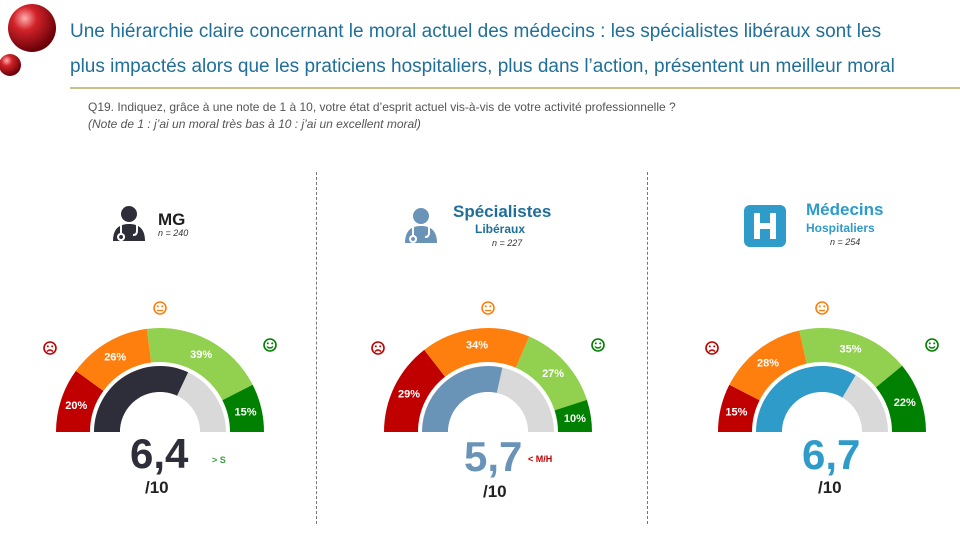 This screenshot has width=960, height=536. Describe the element at coordinates (159, 453) in the screenshot. I see `mean-score: 6,4` at that location.